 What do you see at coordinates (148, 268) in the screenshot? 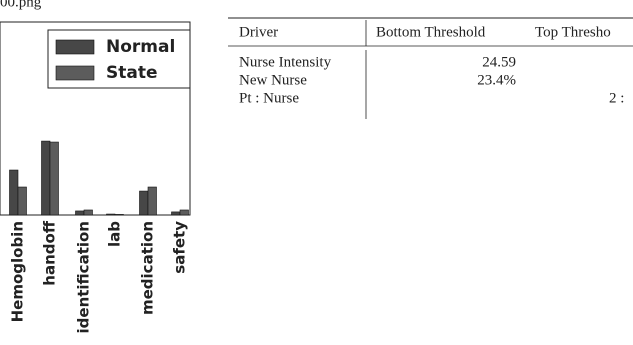
I see `x-tick-label: medication` at bounding box center [148, 268].